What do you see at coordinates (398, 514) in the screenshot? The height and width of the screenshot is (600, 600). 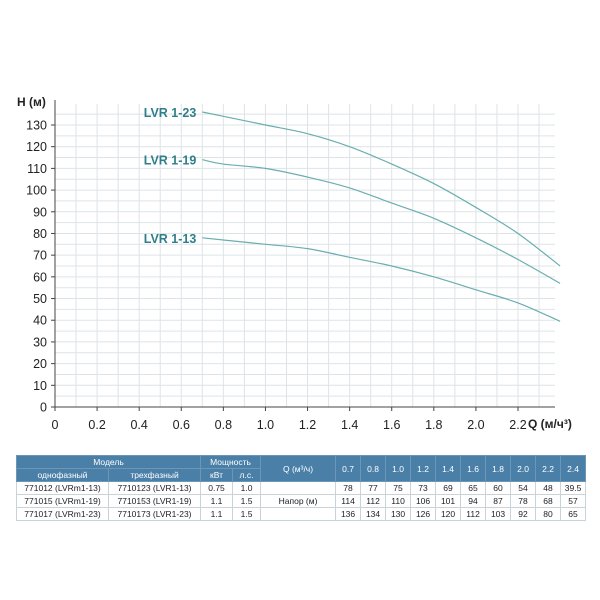 I see `head-value: 130` at bounding box center [398, 514].